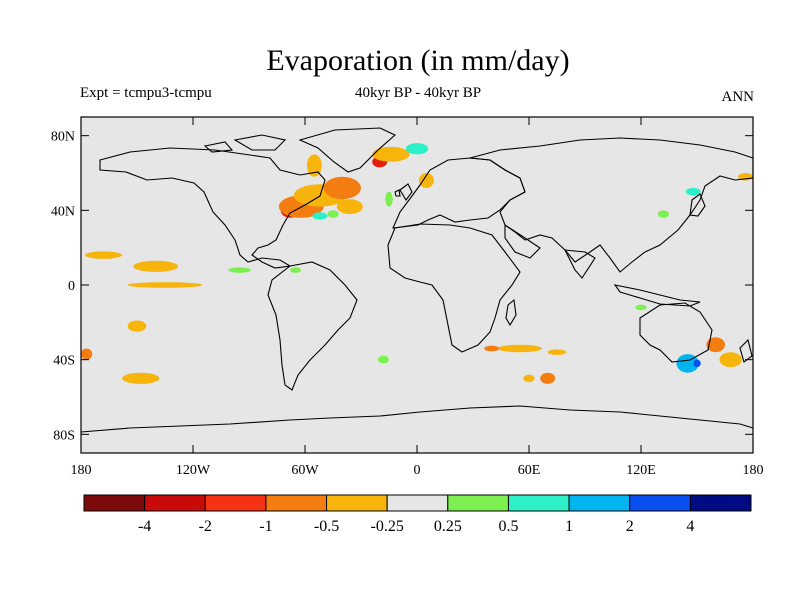 The image size is (800, 600). I want to click on colorbar: -4 -2 -1 -0.5 -0.25 0.25 0.5 1 2 4, so click(417, 514).